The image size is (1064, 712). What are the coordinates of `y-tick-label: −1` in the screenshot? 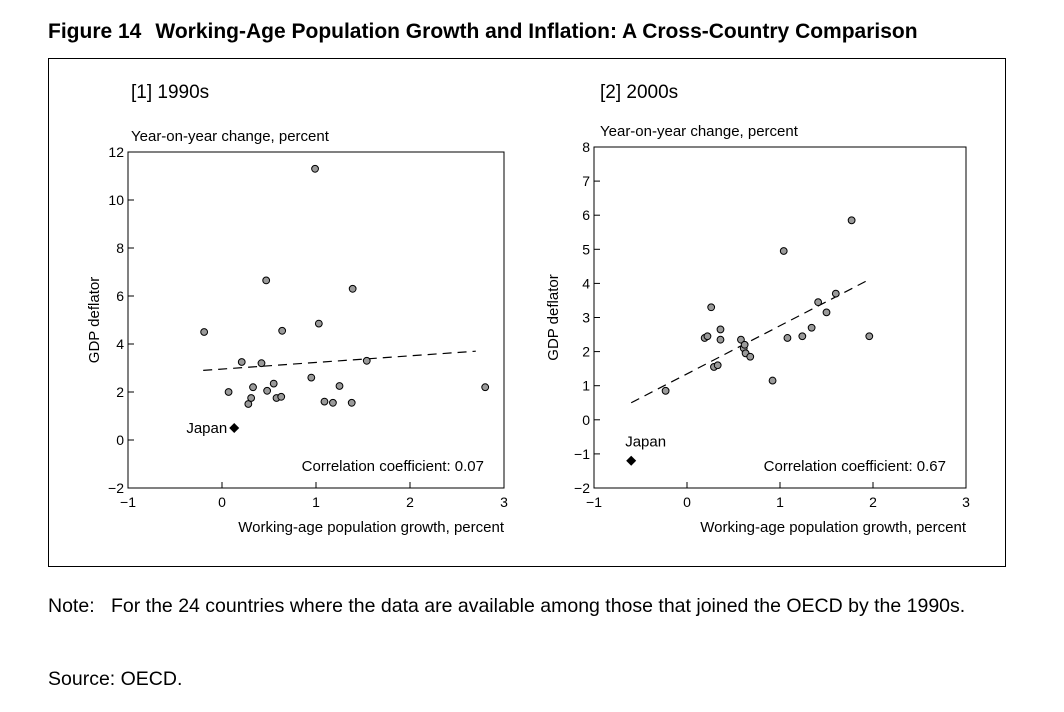 It's located at (582, 454).